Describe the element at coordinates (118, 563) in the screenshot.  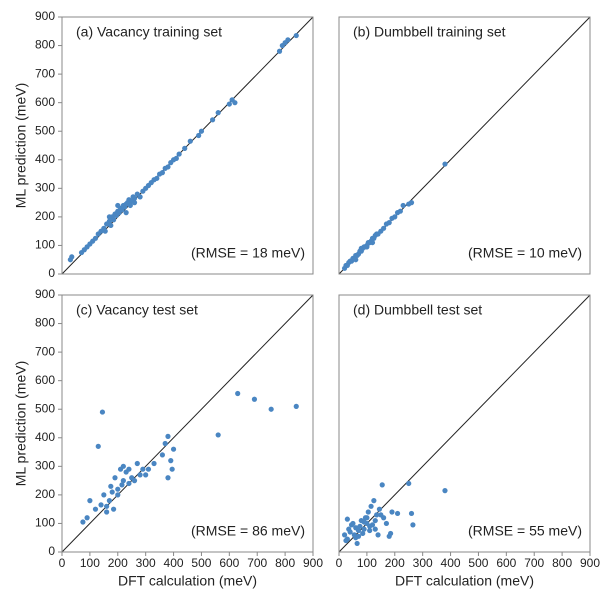
I see `x-tick-label: 200` at that location.